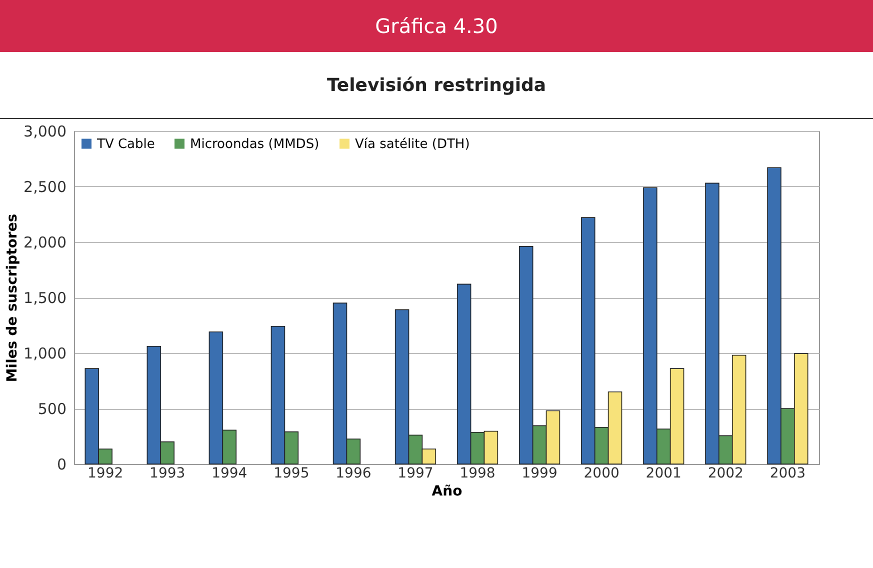  I want to click on y-tick-label: 0, so click(61, 465).